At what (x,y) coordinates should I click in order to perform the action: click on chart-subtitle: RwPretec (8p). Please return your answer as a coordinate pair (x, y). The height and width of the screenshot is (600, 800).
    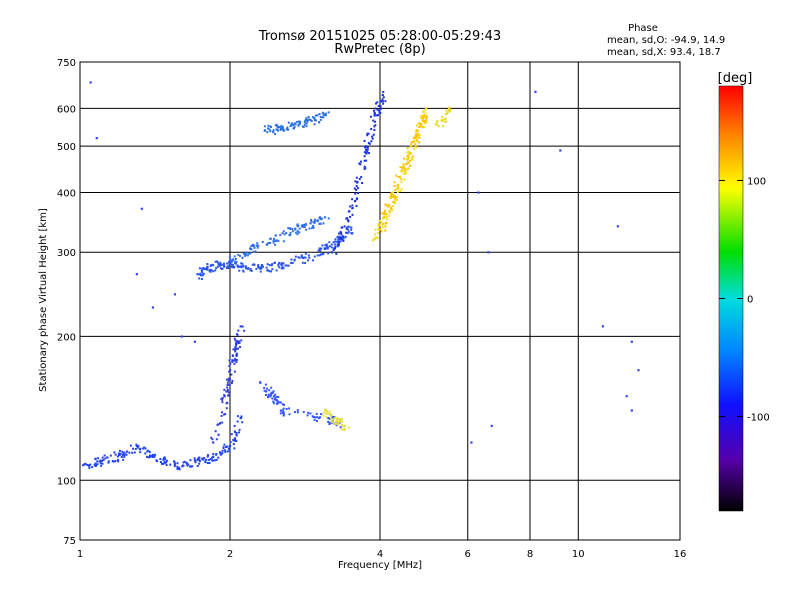
    Looking at the image, I should click on (379, 49).